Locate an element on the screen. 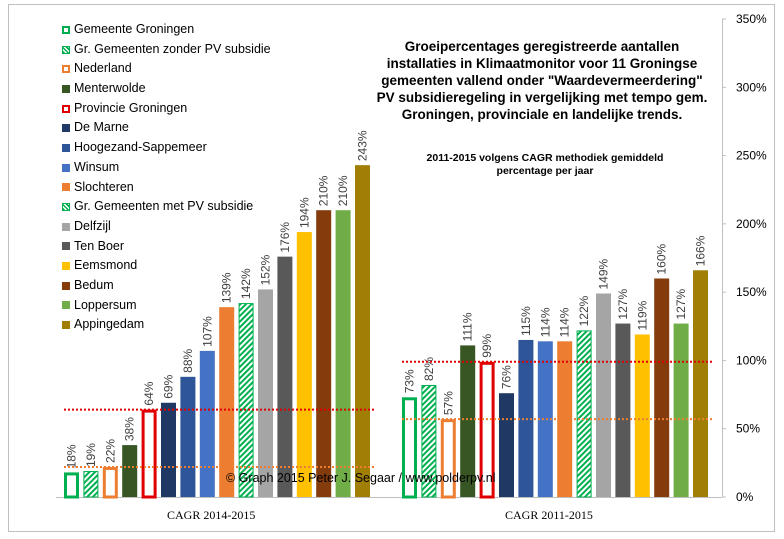 The width and height of the screenshot is (784, 539). legend-item-winsum: Winsum is located at coordinates (166, 168).